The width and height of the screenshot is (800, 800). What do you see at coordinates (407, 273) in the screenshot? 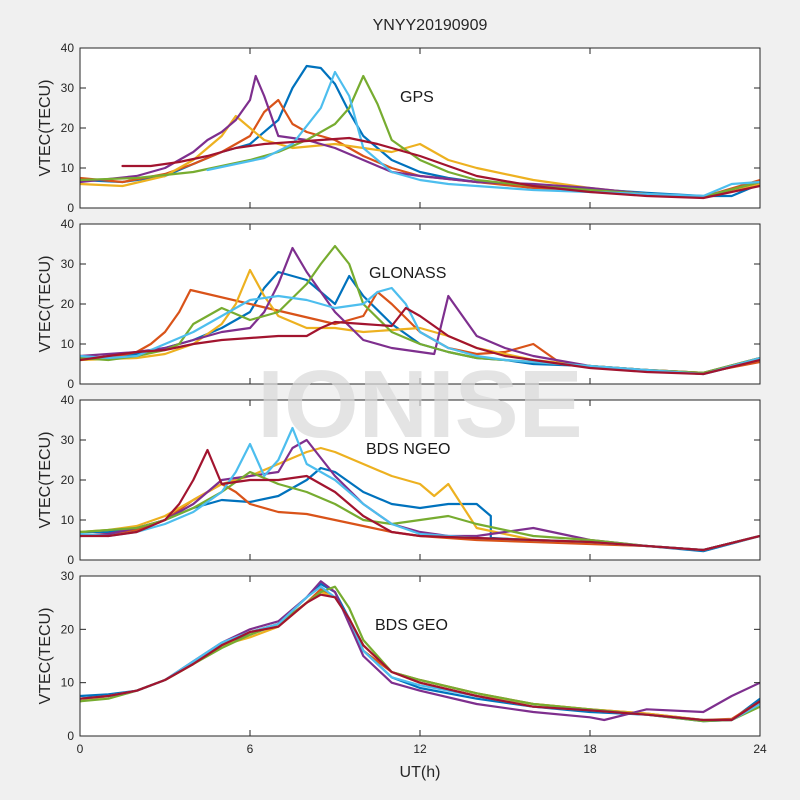
I see `panel-label: GLONASS` at bounding box center [407, 273].